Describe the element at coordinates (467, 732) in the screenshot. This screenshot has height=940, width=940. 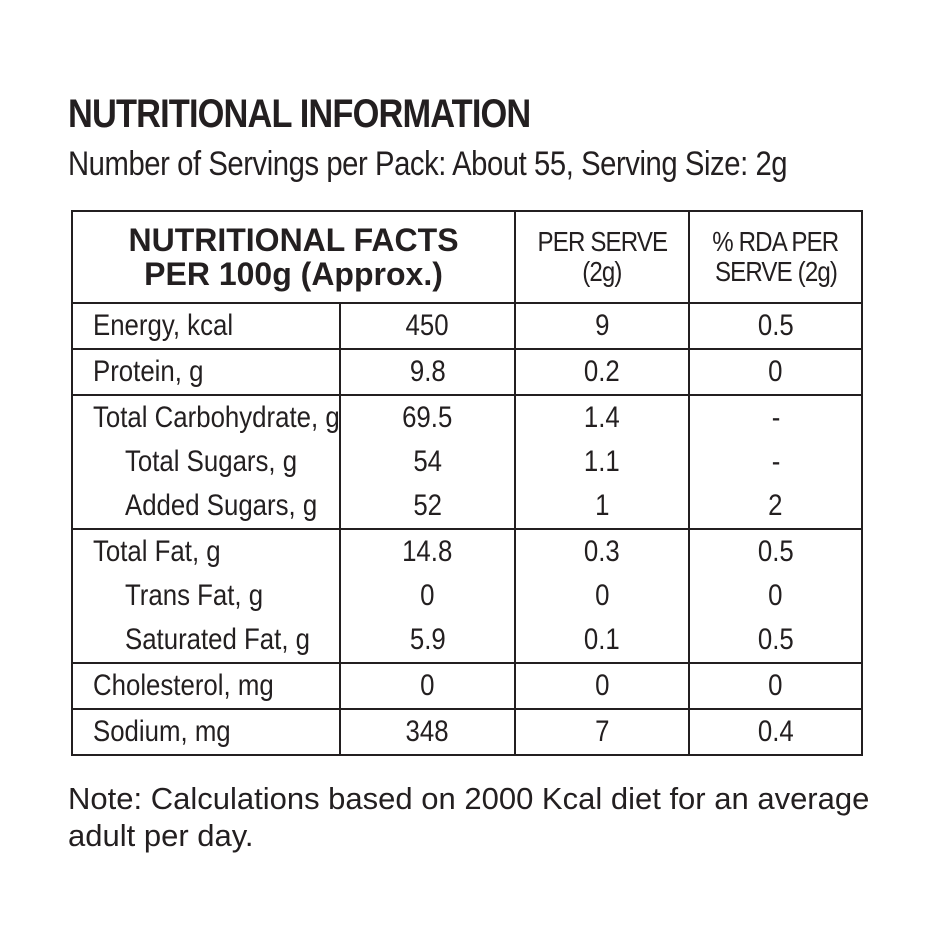
I see `table-row: Sodium, mg 348 7 0.4` at that location.